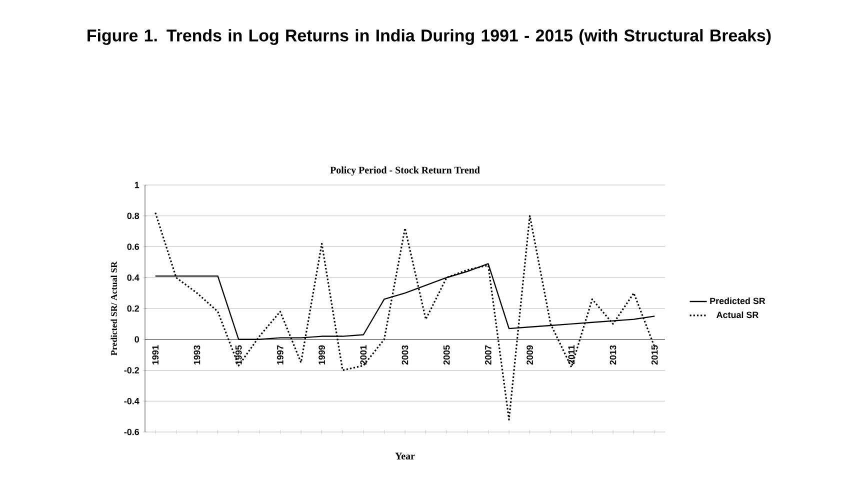  Describe the element at coordinates (363, 355) in the screenshot. I see `x-tick-label: 2001` at that location.